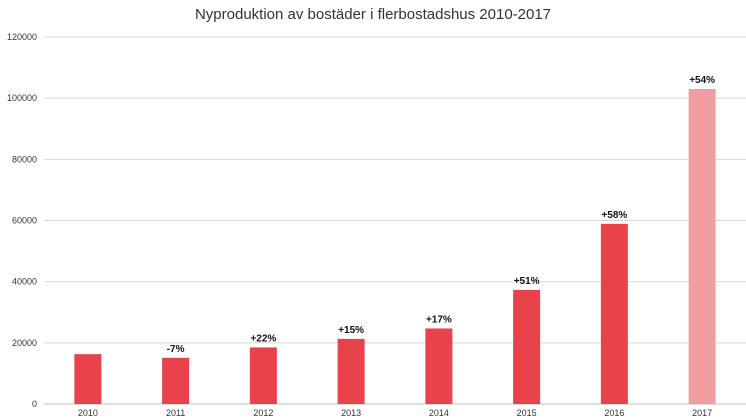 The image size is (746, 419). I want to click on x-tick-label: 2017, so click(702, 413).